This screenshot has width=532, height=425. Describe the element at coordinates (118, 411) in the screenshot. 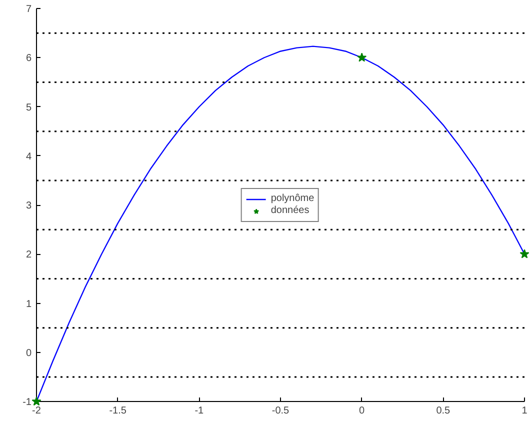

I see `x-tick-label: -1.5` at that location.